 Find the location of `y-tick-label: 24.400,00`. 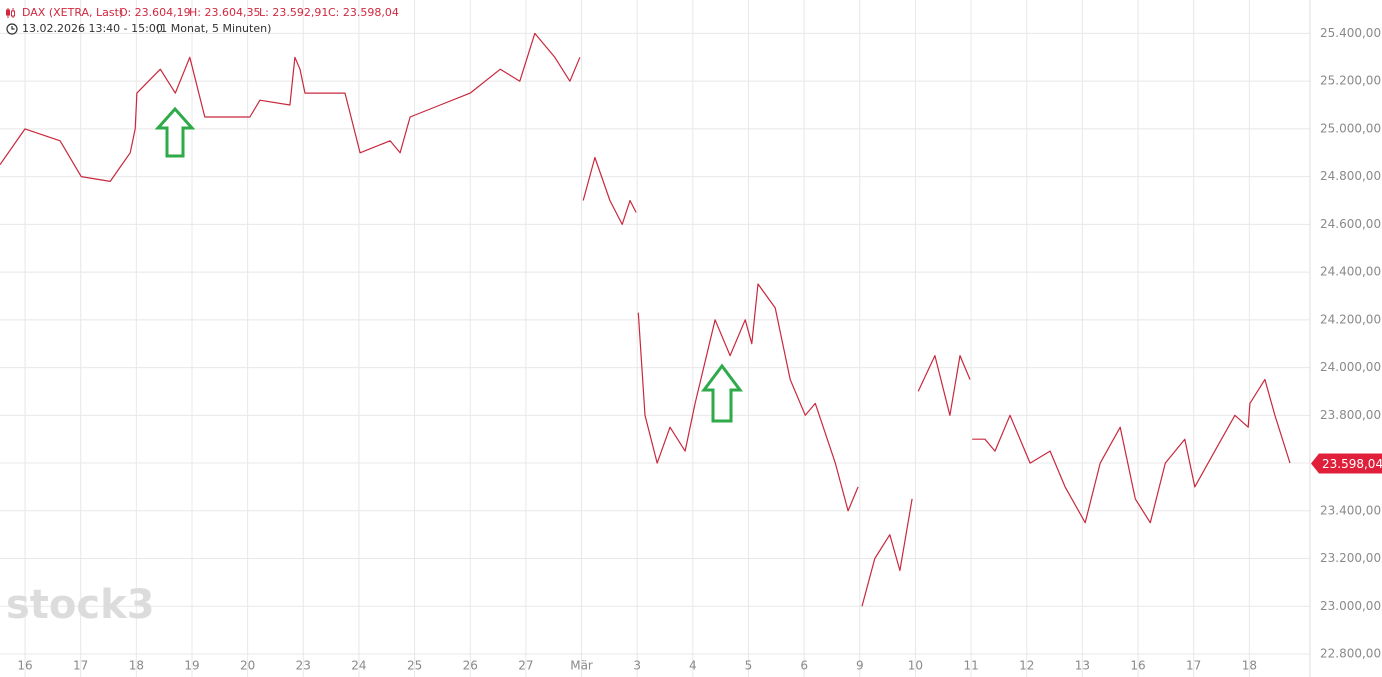

y-tick-label: 24.400,00 is located at coordinates (1350, 272).